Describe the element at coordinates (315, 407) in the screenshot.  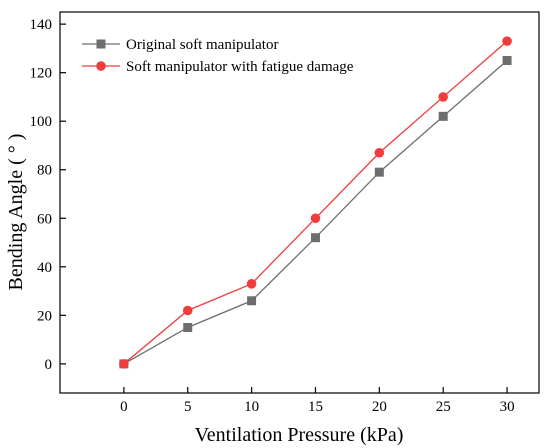
I see `x-tick-label: 15` at that location.